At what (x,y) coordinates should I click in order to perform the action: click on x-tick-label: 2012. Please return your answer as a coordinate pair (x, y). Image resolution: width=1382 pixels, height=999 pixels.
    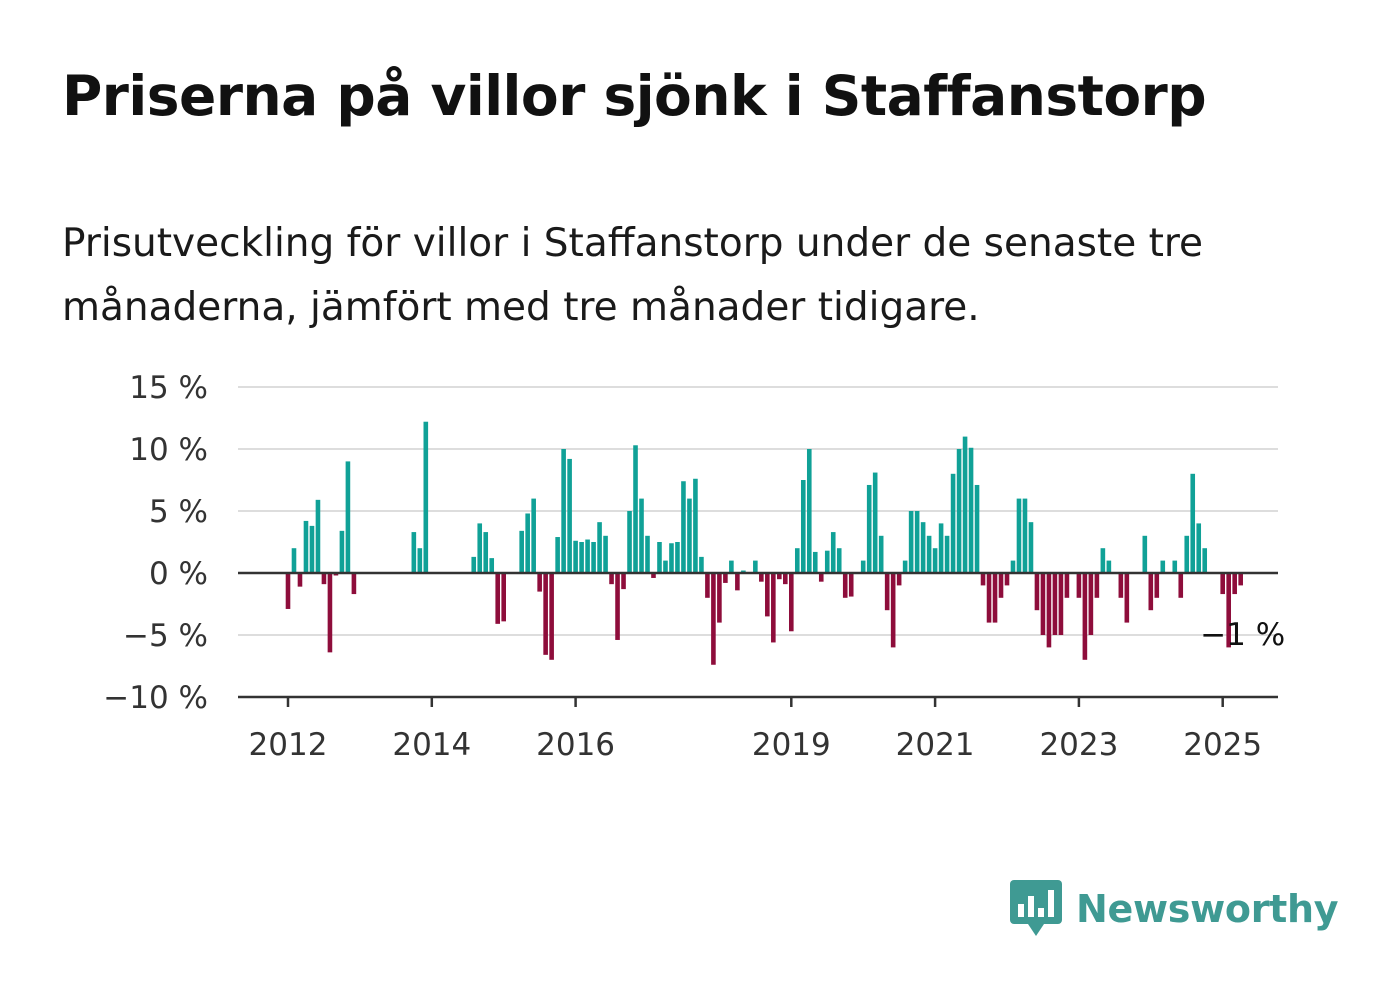
    Looking at the image, I should click on (288, 745).